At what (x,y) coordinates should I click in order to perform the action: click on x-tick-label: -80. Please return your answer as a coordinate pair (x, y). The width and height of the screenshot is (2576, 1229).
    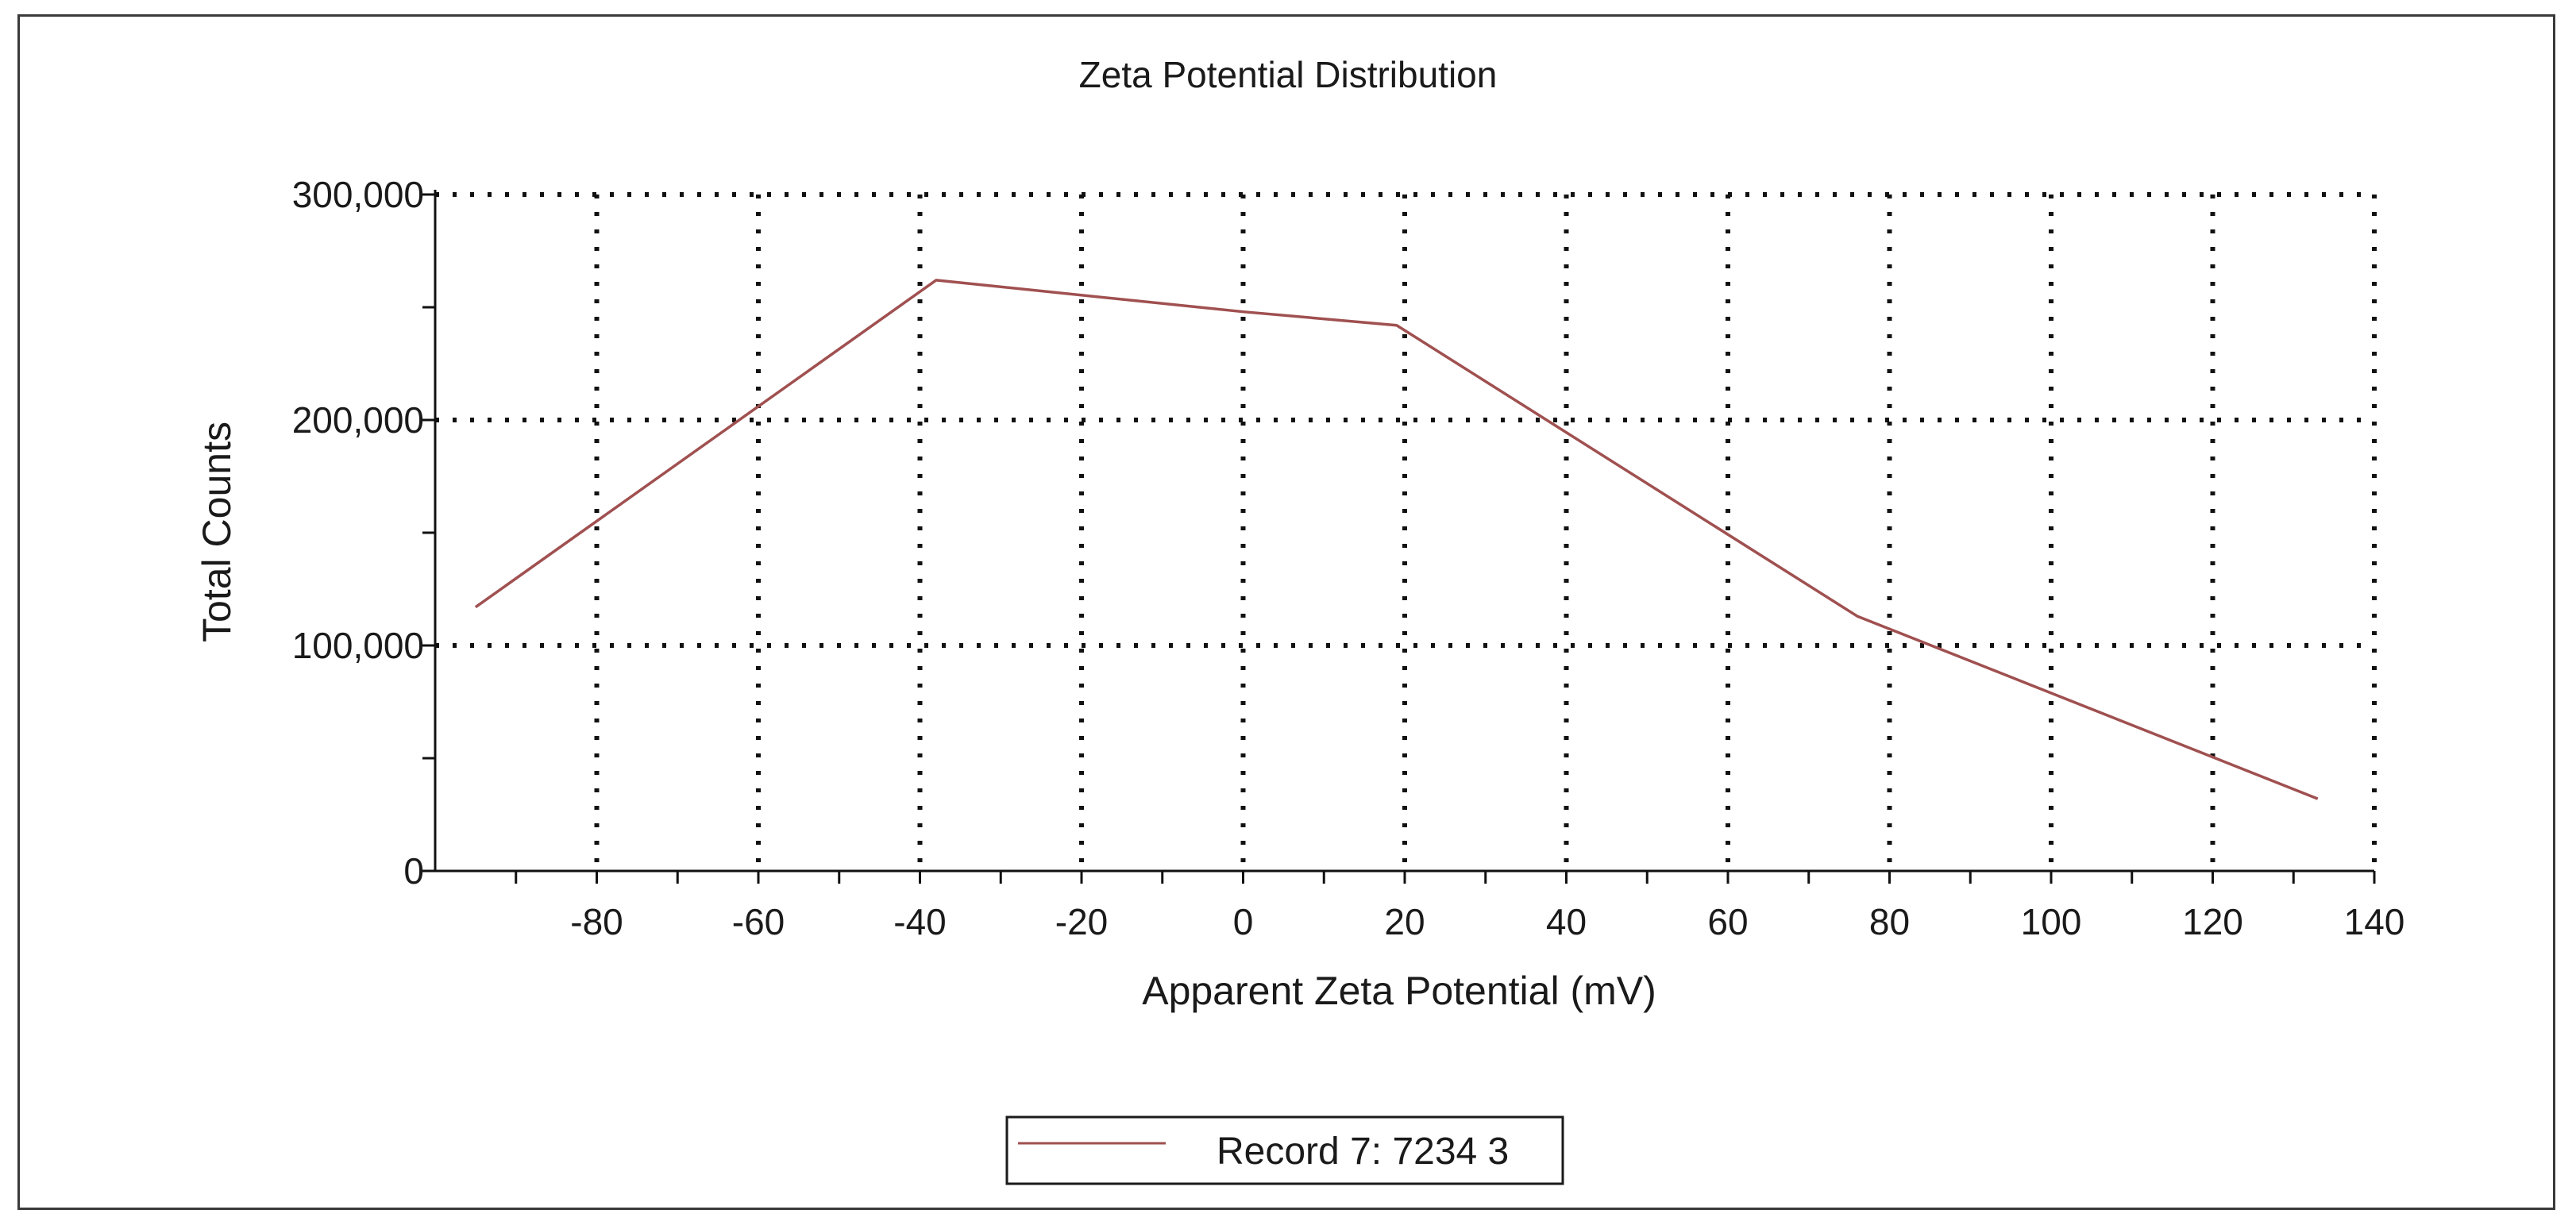
    Looking at the image, I should click on (596, 922).